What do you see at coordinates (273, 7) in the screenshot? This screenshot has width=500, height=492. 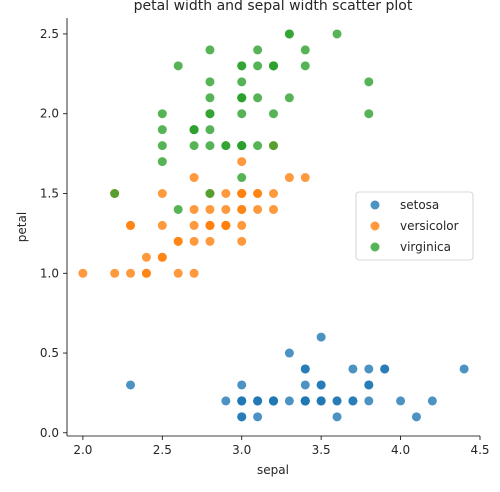 I see `chart-title: petal width and sepal width scatter plot` at bounding box center [273, 7].